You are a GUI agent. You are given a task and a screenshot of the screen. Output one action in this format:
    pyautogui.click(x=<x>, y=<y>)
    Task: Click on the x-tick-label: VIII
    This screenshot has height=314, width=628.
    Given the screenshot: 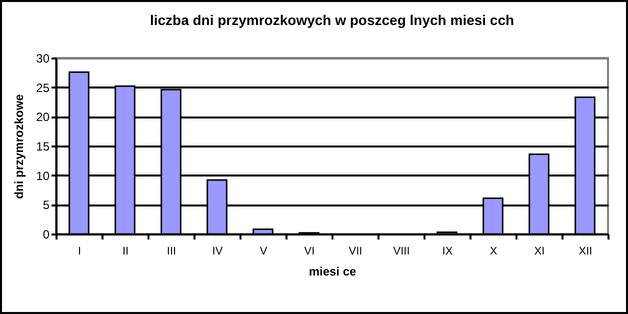 What is the action you would take?
    pyautogui.click(x=401, y=252)
    